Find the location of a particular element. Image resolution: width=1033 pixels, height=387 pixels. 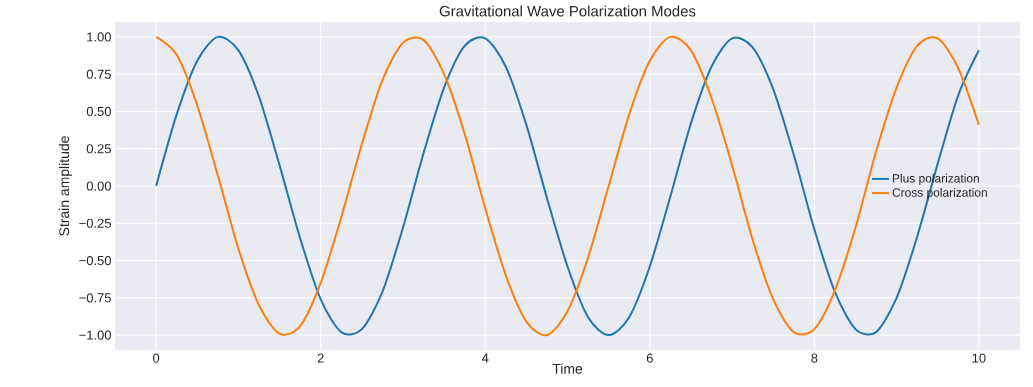

x-tick-label: 10 is located at coordinates (979, 358).